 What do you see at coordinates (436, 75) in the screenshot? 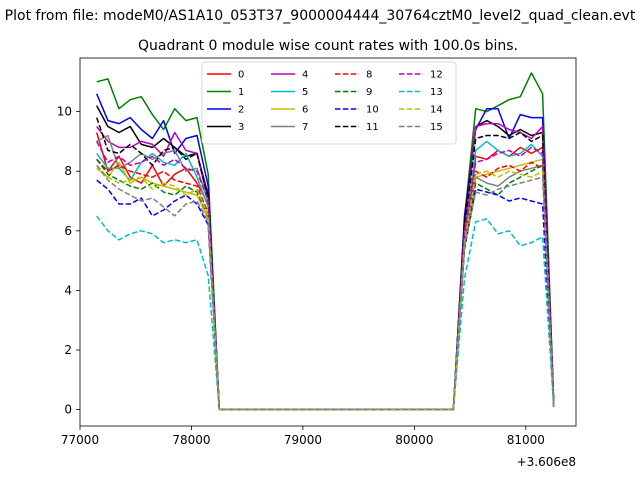
I see `legend-label-12: 12` at bounding box center [436, 75].